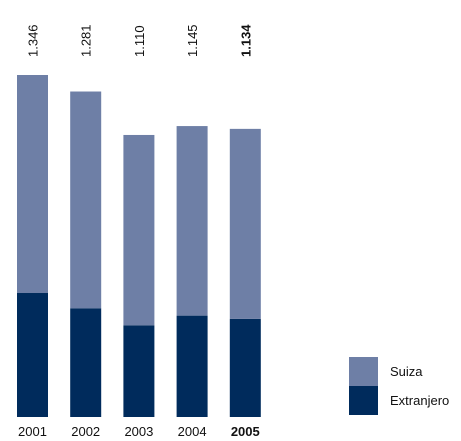  I want to click on total-label: 1.145, so click(192, 40).